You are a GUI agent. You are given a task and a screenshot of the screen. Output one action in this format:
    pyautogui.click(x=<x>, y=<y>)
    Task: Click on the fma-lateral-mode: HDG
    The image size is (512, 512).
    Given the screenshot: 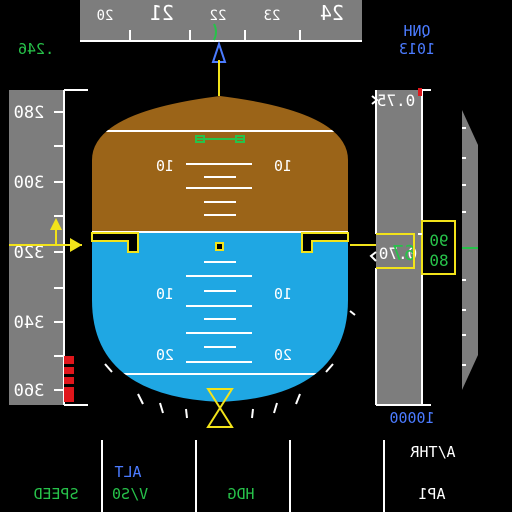 What is the action you would take?
    pyautogui.click(x=240, y=494)
    